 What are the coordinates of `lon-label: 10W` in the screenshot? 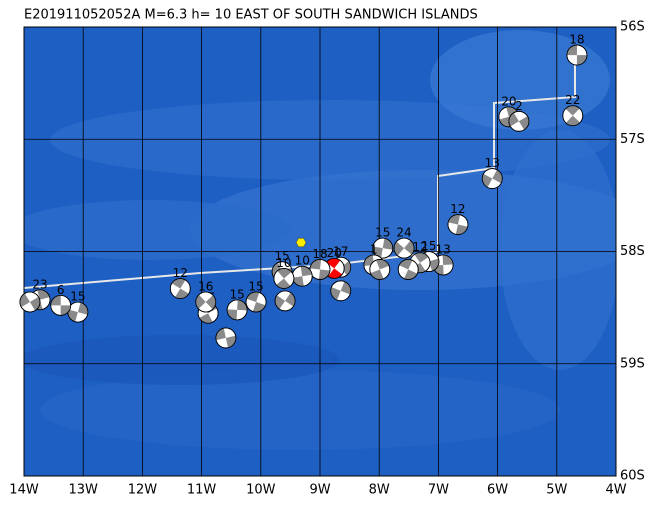 It's located at (261, 490).